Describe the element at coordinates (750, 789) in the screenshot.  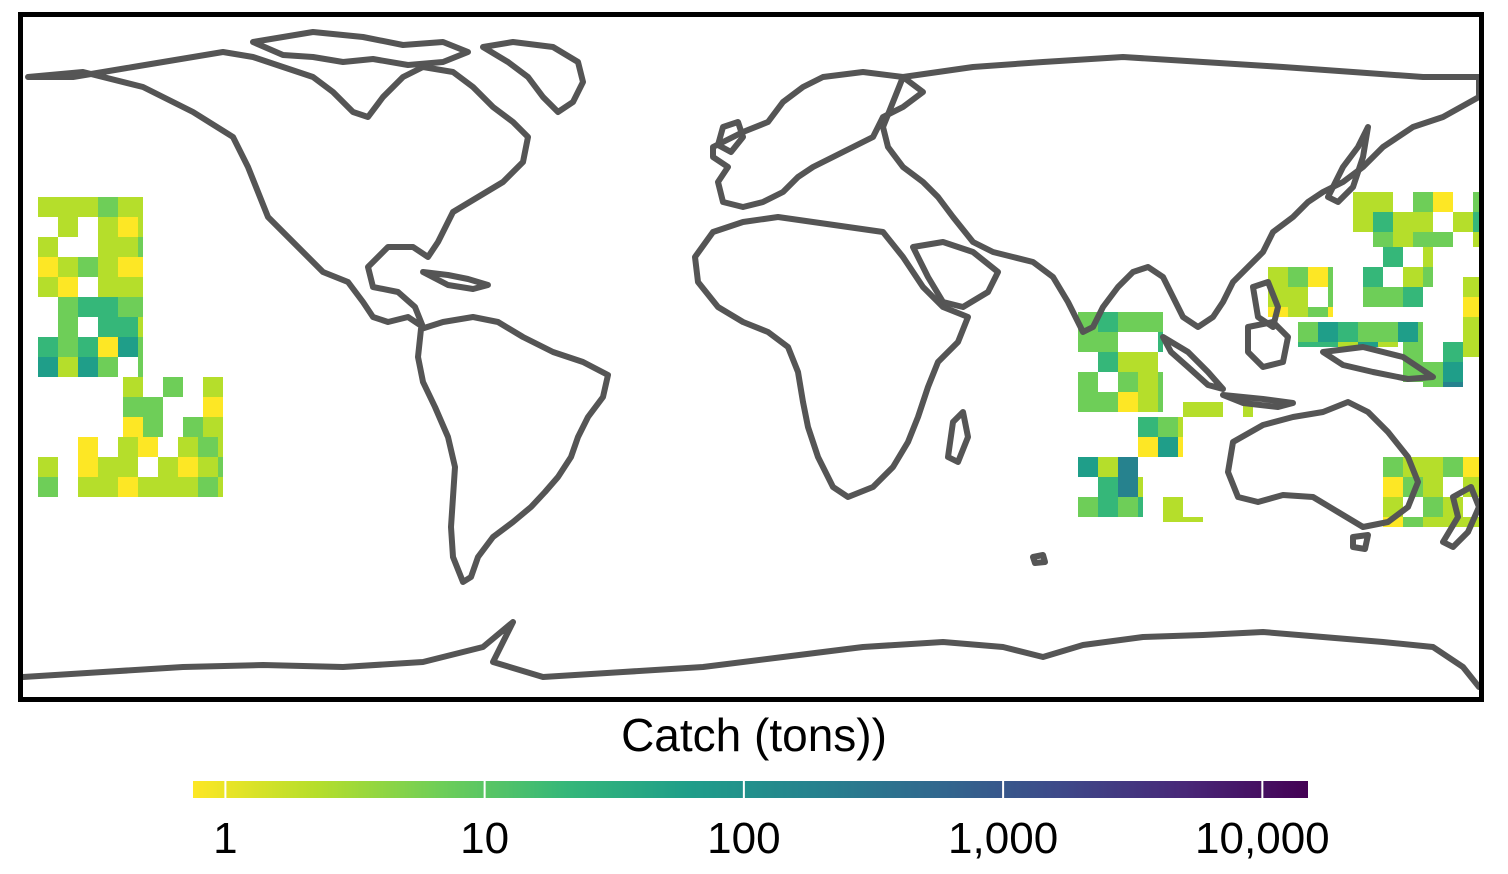
I see `colorbar` at that location.